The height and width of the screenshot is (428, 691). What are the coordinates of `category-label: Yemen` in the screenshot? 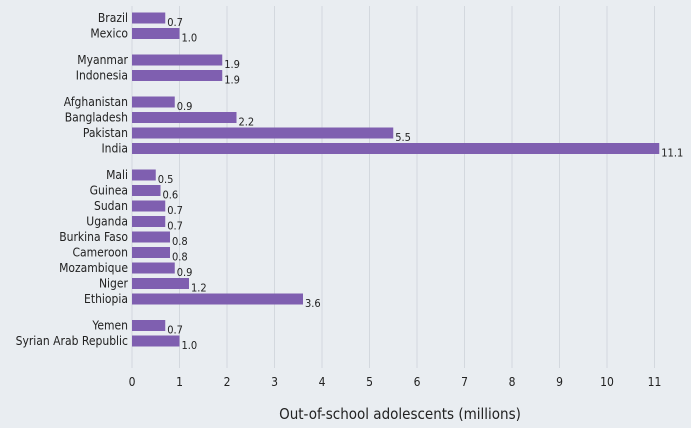 It's located at (109, 326).